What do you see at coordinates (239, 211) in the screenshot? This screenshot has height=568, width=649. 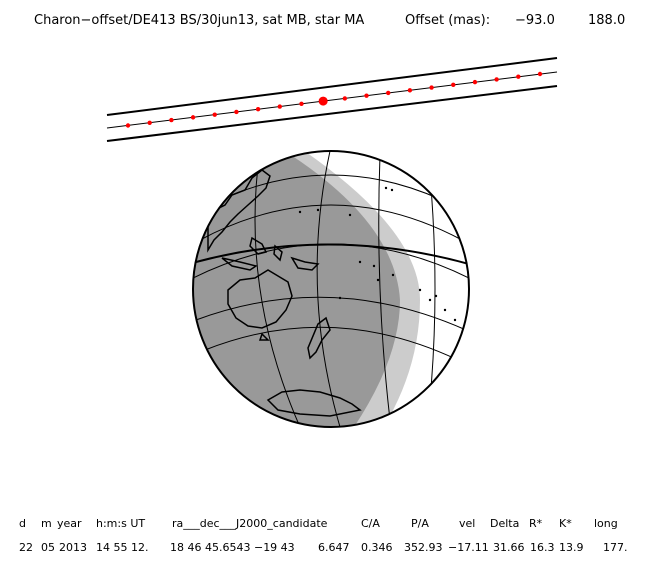 I see `asia-coast` at bounding box center [239, 211].